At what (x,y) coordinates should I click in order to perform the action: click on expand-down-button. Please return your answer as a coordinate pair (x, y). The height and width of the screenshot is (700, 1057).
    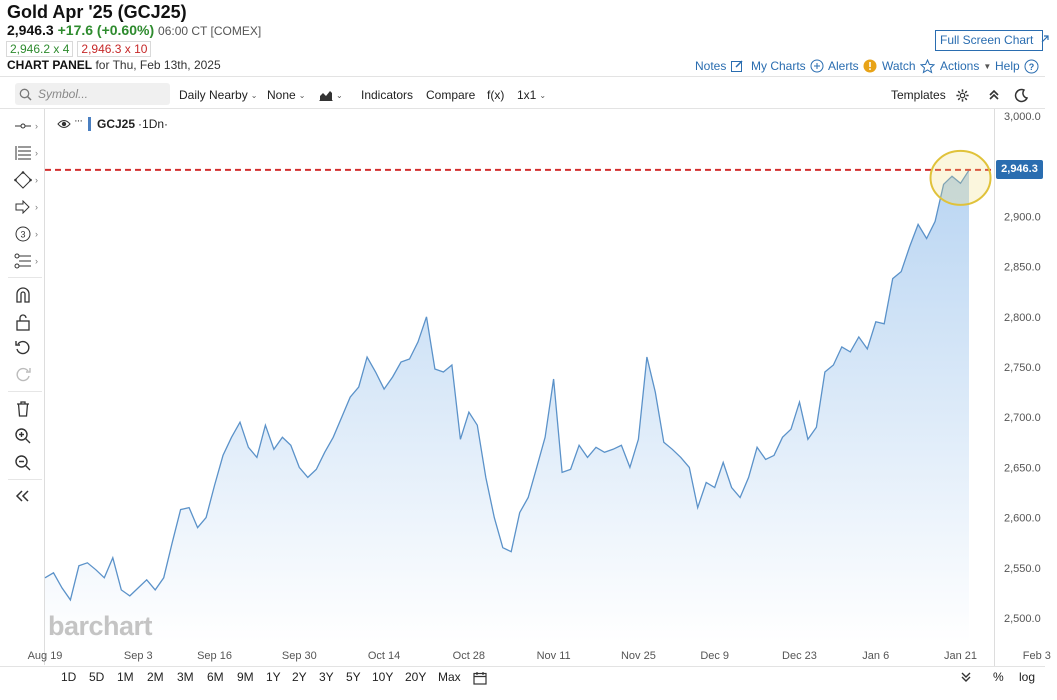
    Looking at the image, I should click on (966, 680).